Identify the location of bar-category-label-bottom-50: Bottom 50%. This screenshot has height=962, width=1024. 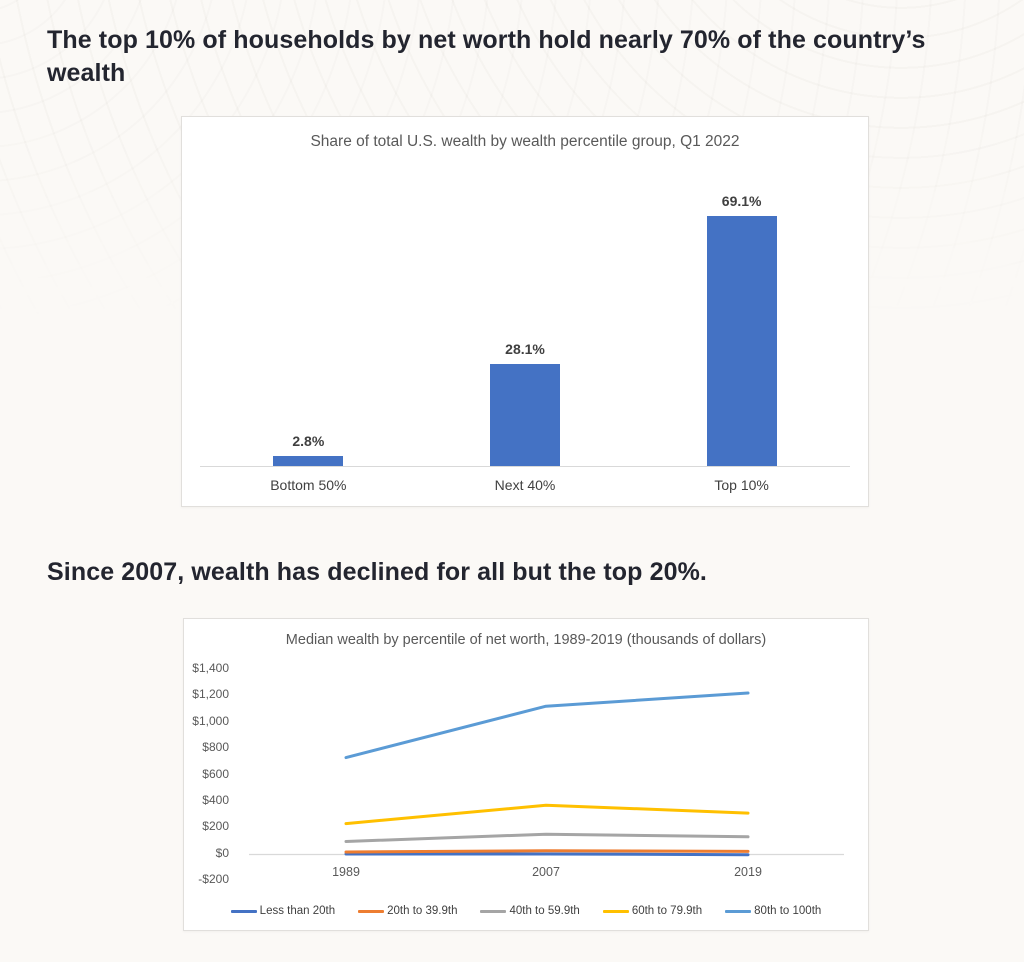
(308, 485).